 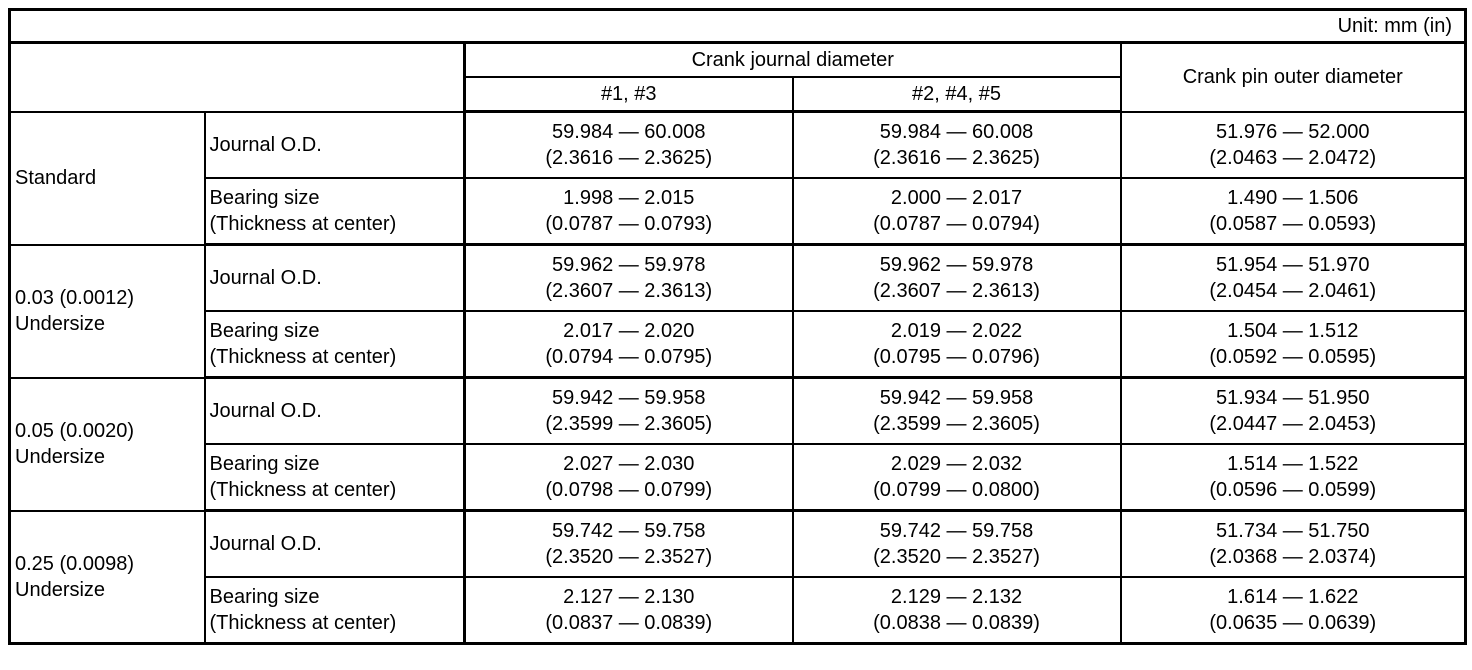 I want to click on value-cell: 1.514 — 1.522 (0.0596 — 0.0599), so click(x=1293, y=477).